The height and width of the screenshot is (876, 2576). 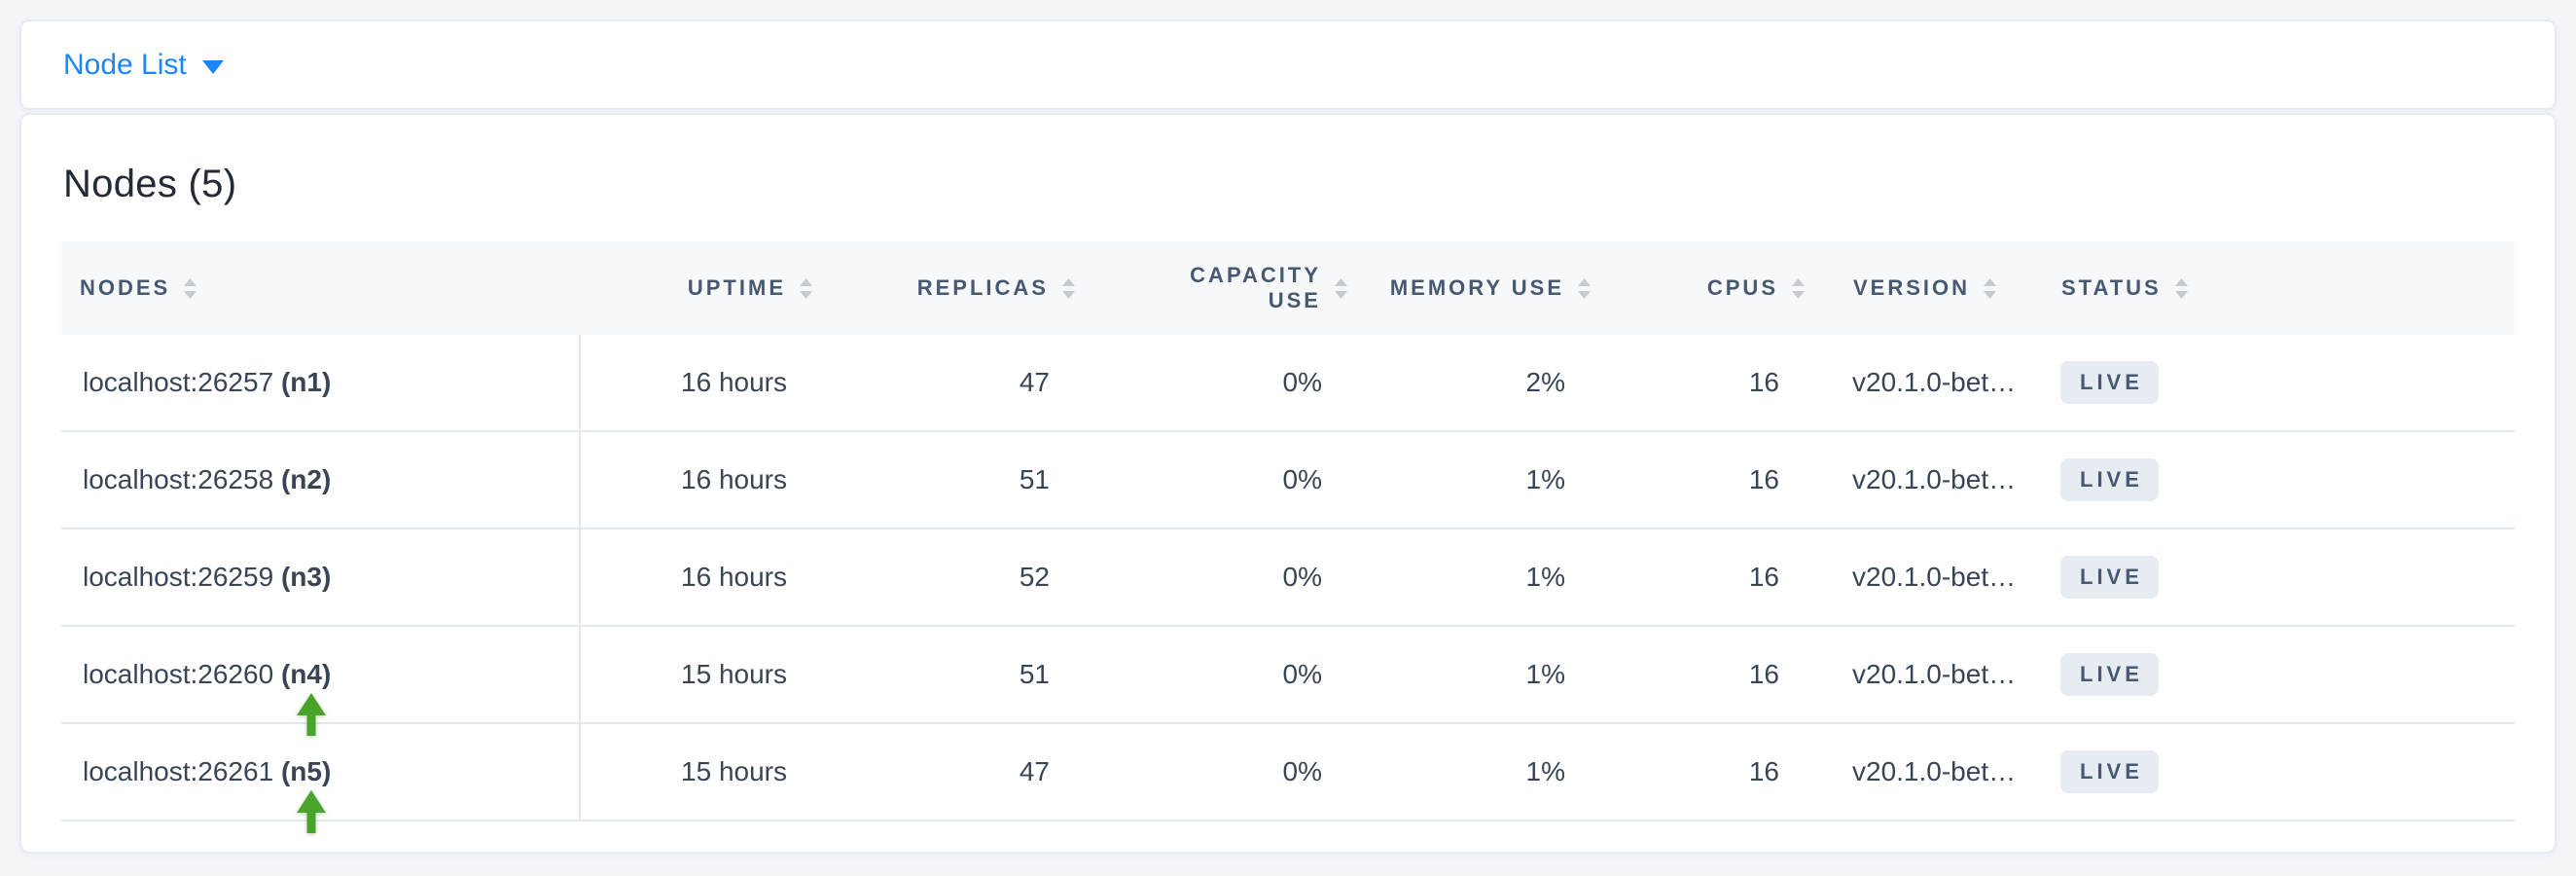 What do you see at coordinates (306, 674) in the screenshot?
I see `node-id: (n4)` at bounding box center [306, 674].